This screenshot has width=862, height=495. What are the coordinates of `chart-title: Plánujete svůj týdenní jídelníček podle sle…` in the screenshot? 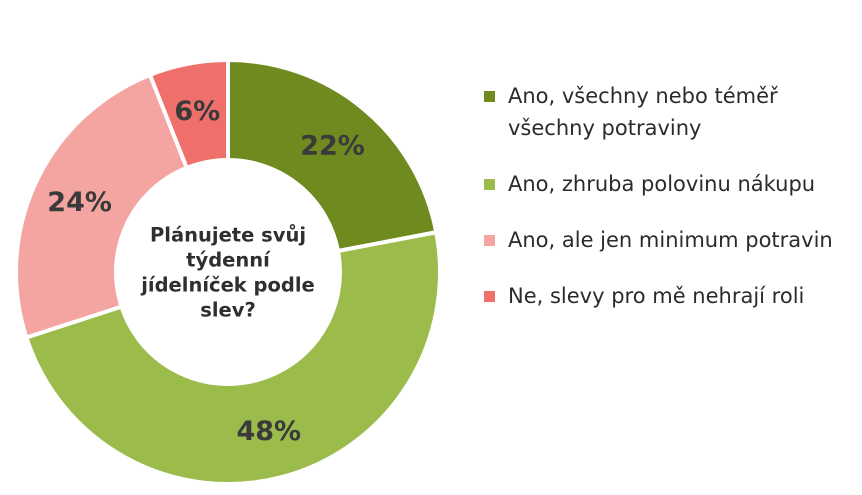 It's located at (227, 273).